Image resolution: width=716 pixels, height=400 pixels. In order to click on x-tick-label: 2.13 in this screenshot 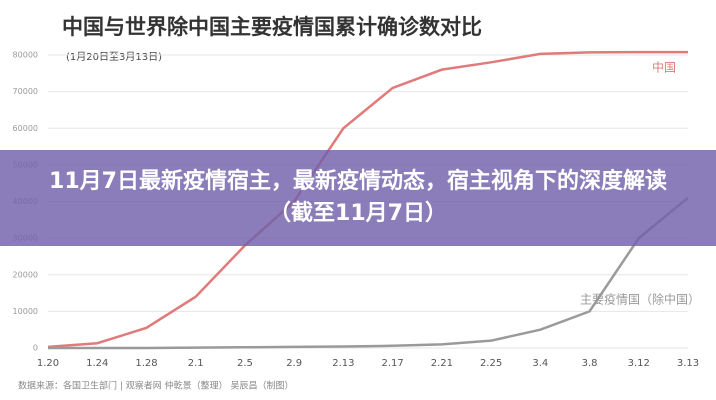, I will do `click(343, 363)`.